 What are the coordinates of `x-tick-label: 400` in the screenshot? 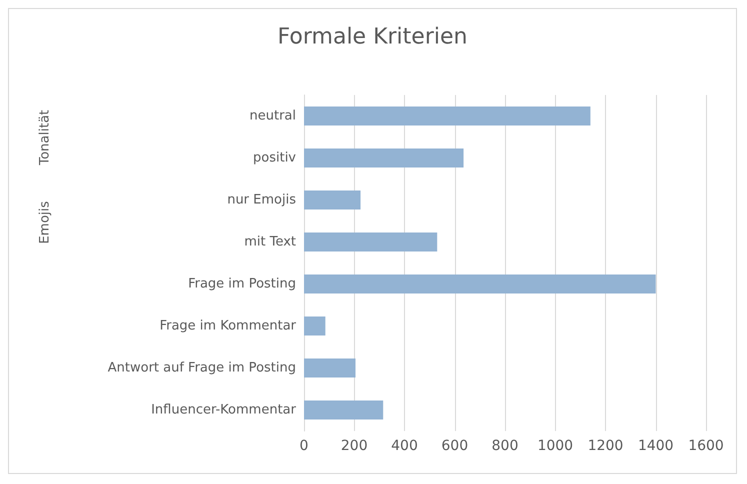 It's located at (404, 446).